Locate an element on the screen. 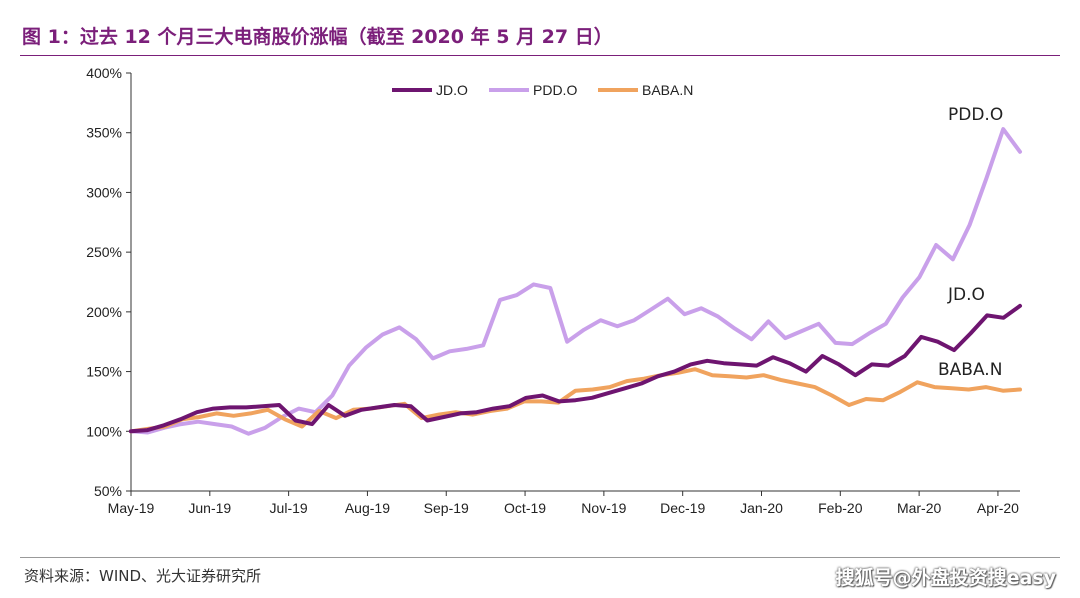 Image resolution: width=1080 pixels, height=598 pixels. chart-legend: JD.O PDD.O BABA.N is located at coordinates (542, 90).